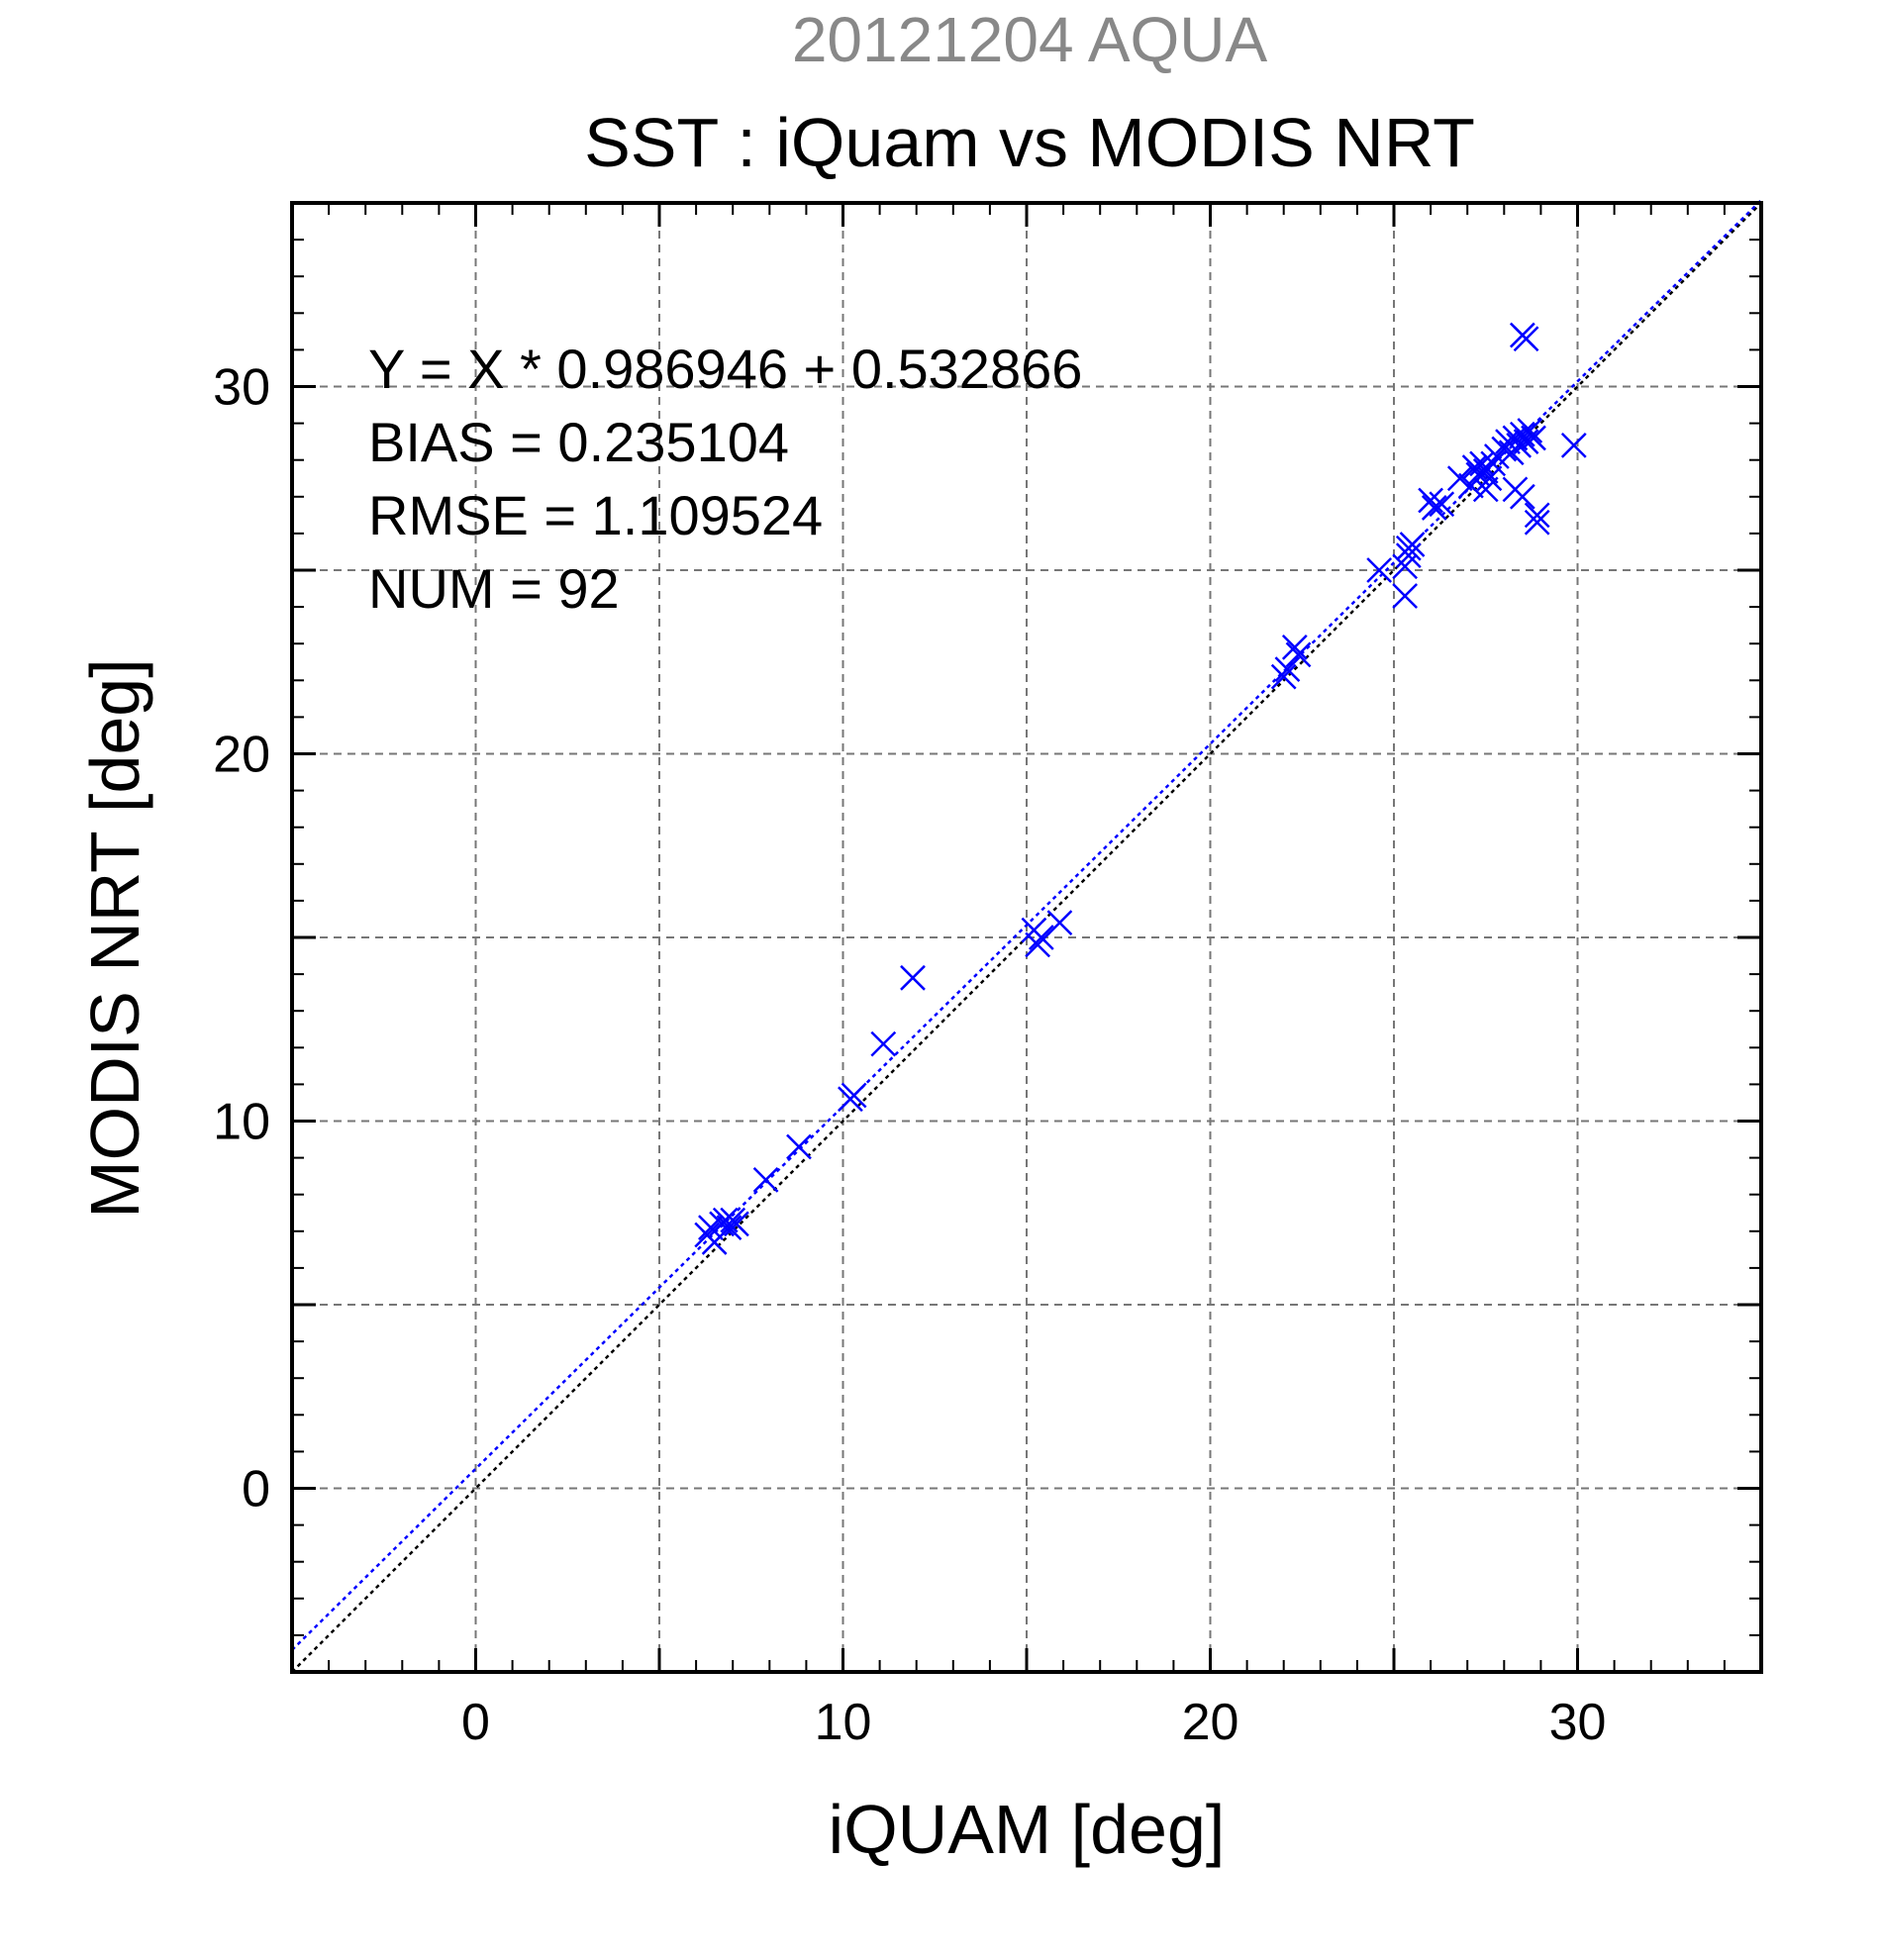  I want to click on x-tick-label: 30, so click(1578, 1722).